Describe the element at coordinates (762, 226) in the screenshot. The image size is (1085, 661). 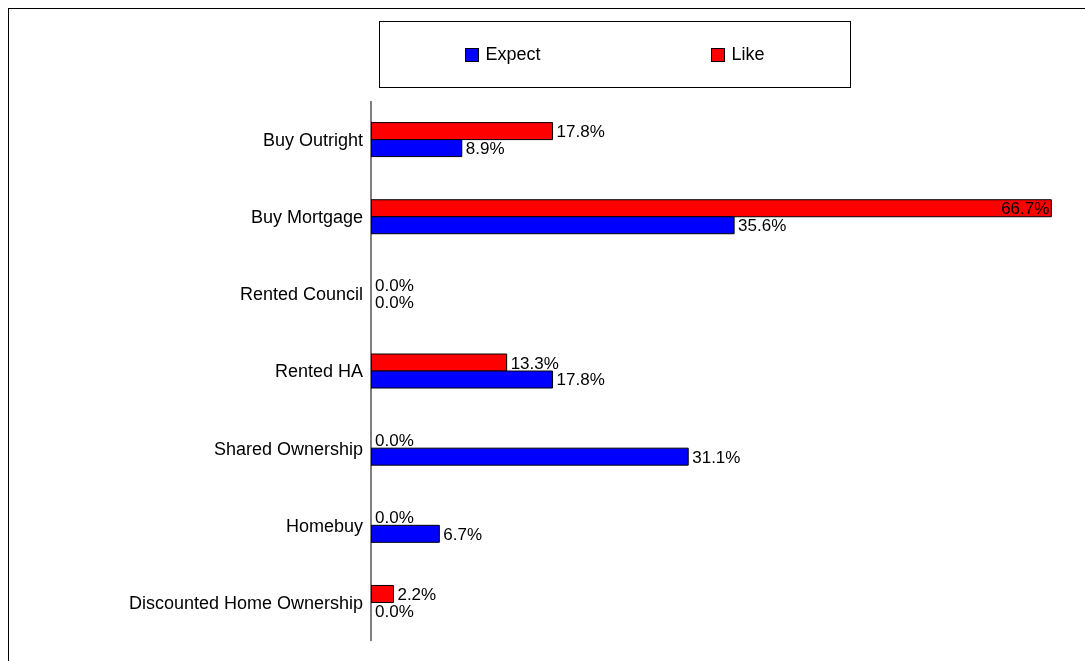
I see `data-label: 35.6%` at that location.